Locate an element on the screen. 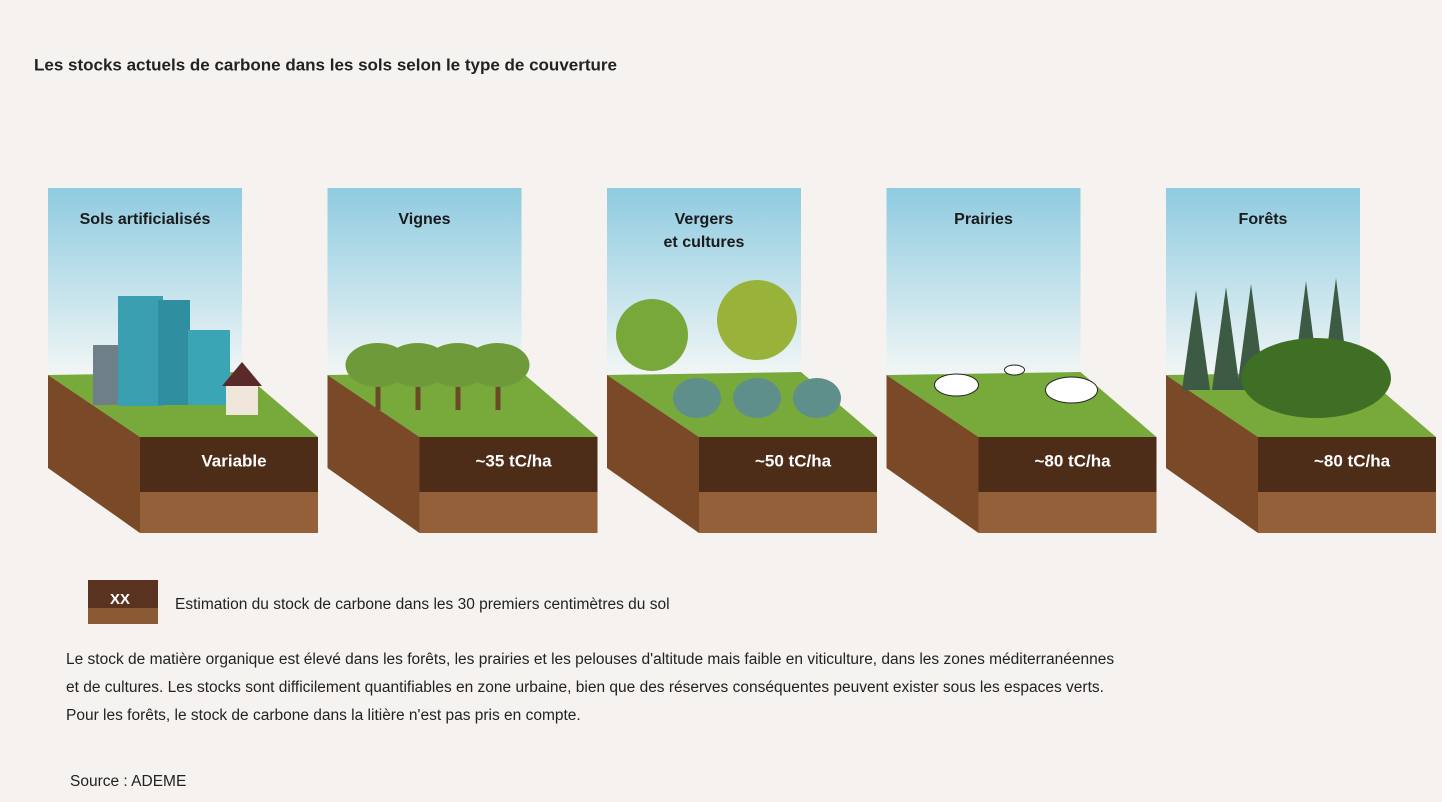 The image size is (1442, 802). panel-label: et cultures is located at coordinates (704, 242).